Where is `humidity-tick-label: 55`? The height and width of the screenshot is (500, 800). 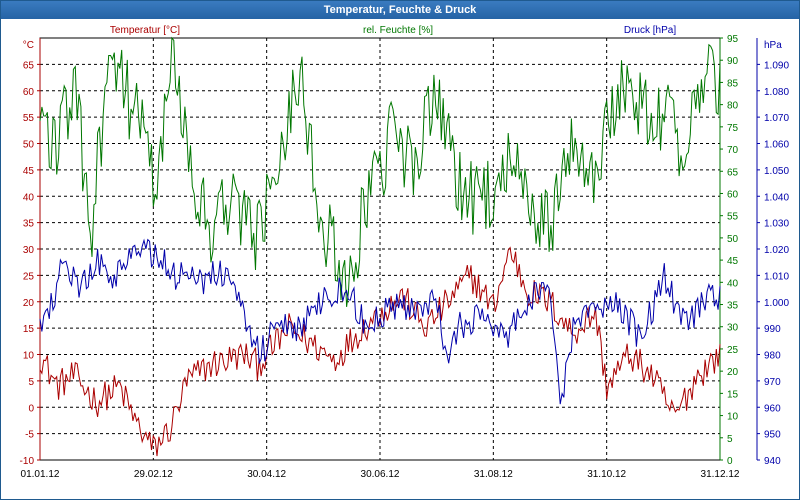
humidity-tick-label: 55 is located at coordinates (733, 217).